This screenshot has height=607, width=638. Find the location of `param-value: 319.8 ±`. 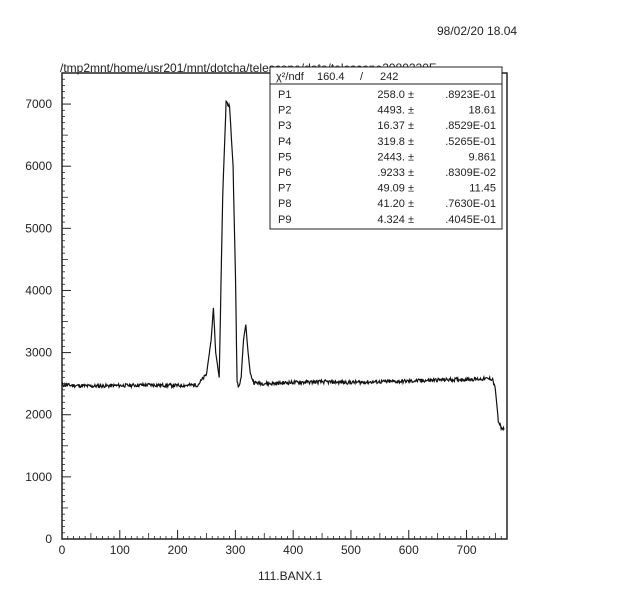

param-value: 319.8 ± is located at coordinates (395, 142).